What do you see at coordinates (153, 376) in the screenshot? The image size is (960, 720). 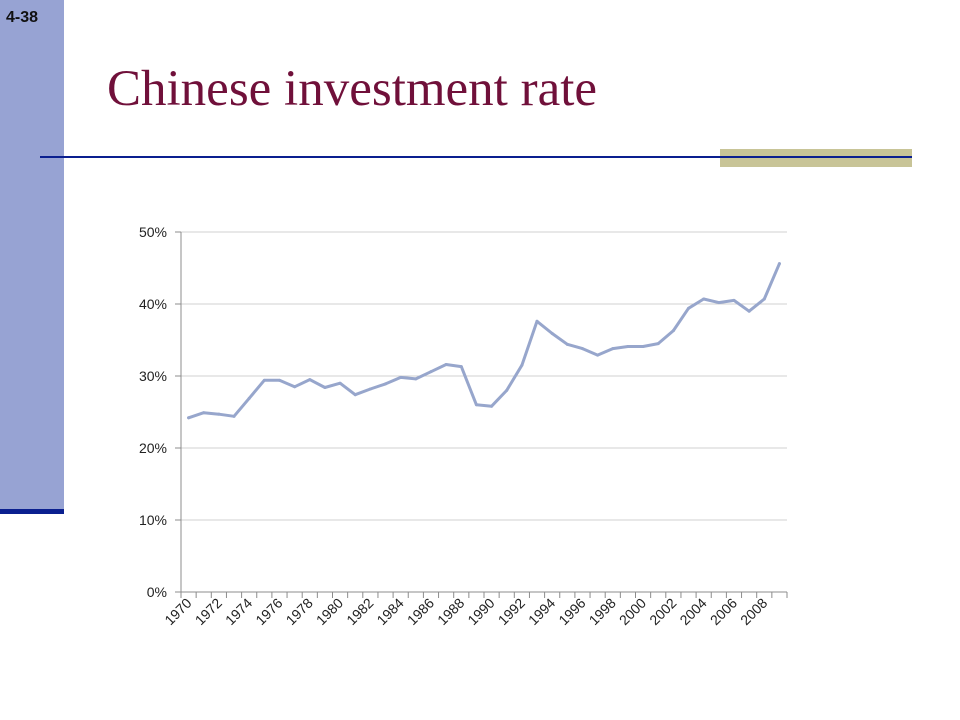 I see `y-tick-label: 30%` at bounding box center [153, 376].